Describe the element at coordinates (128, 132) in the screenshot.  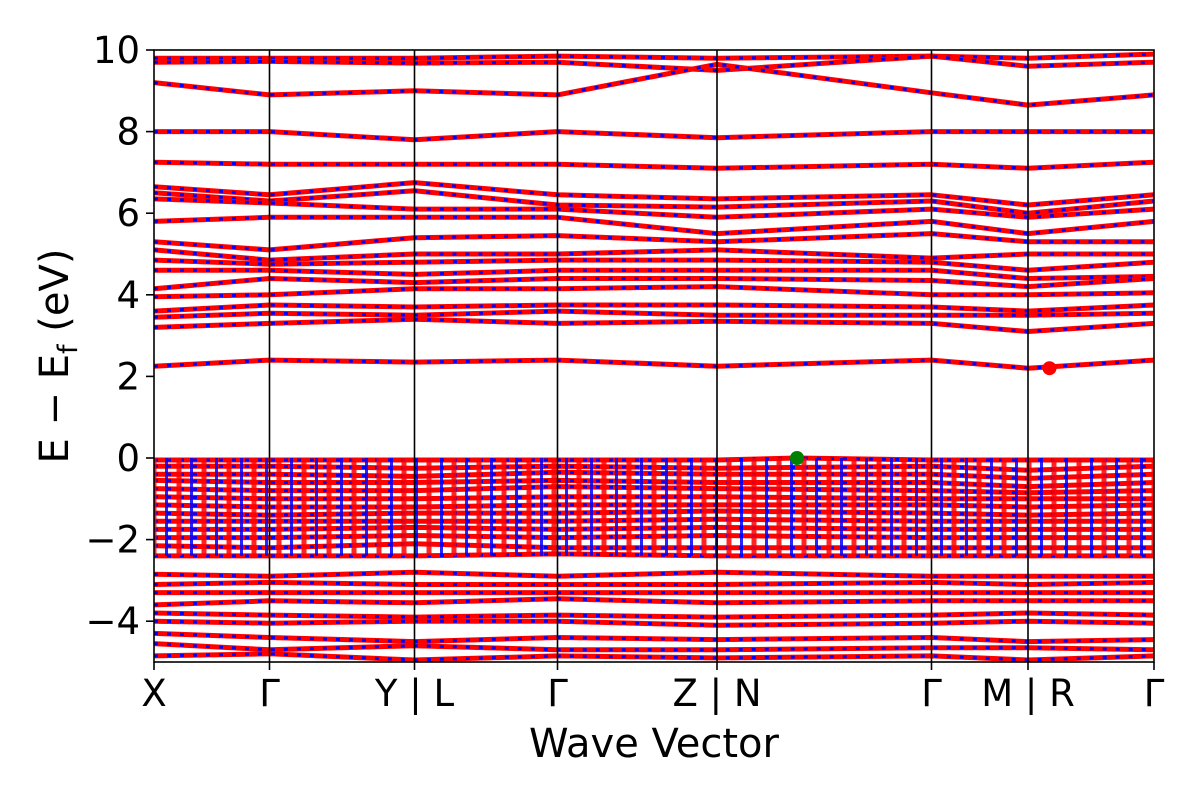
I see `y-tick-label-1: 8` at that location.